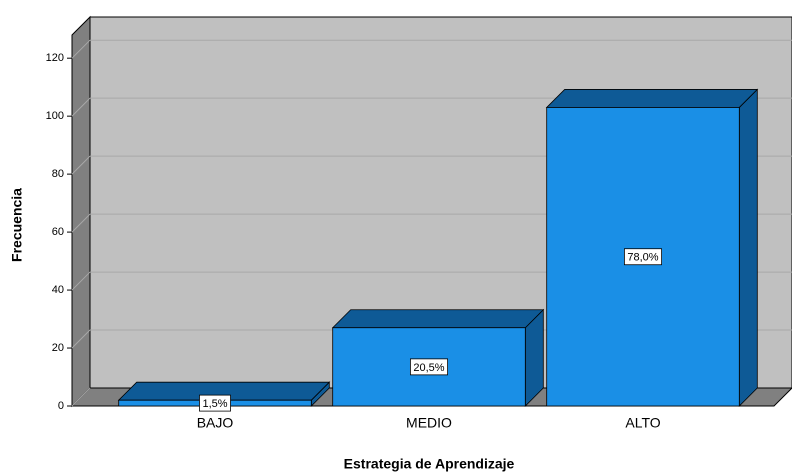 The width and height of the screenshot is (792, 474). I want to click on y-tick-label: 0, so click(61, 406).